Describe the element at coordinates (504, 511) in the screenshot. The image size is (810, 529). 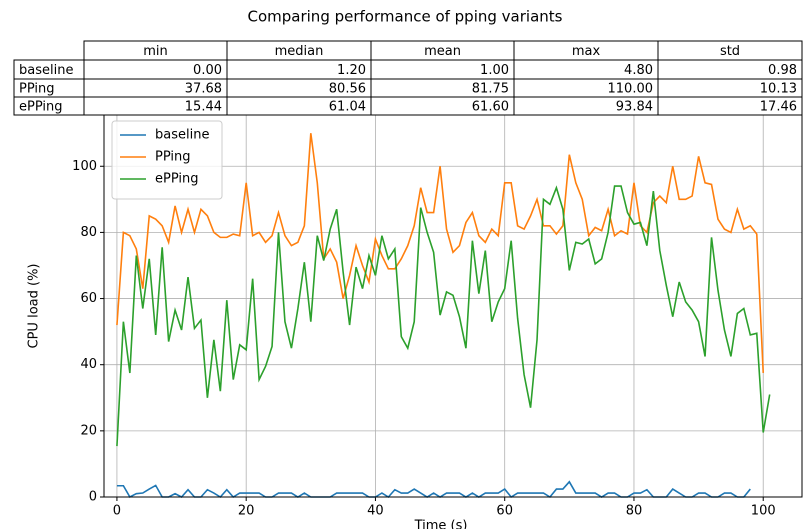
I see `x-tick-label: 60` at that location.